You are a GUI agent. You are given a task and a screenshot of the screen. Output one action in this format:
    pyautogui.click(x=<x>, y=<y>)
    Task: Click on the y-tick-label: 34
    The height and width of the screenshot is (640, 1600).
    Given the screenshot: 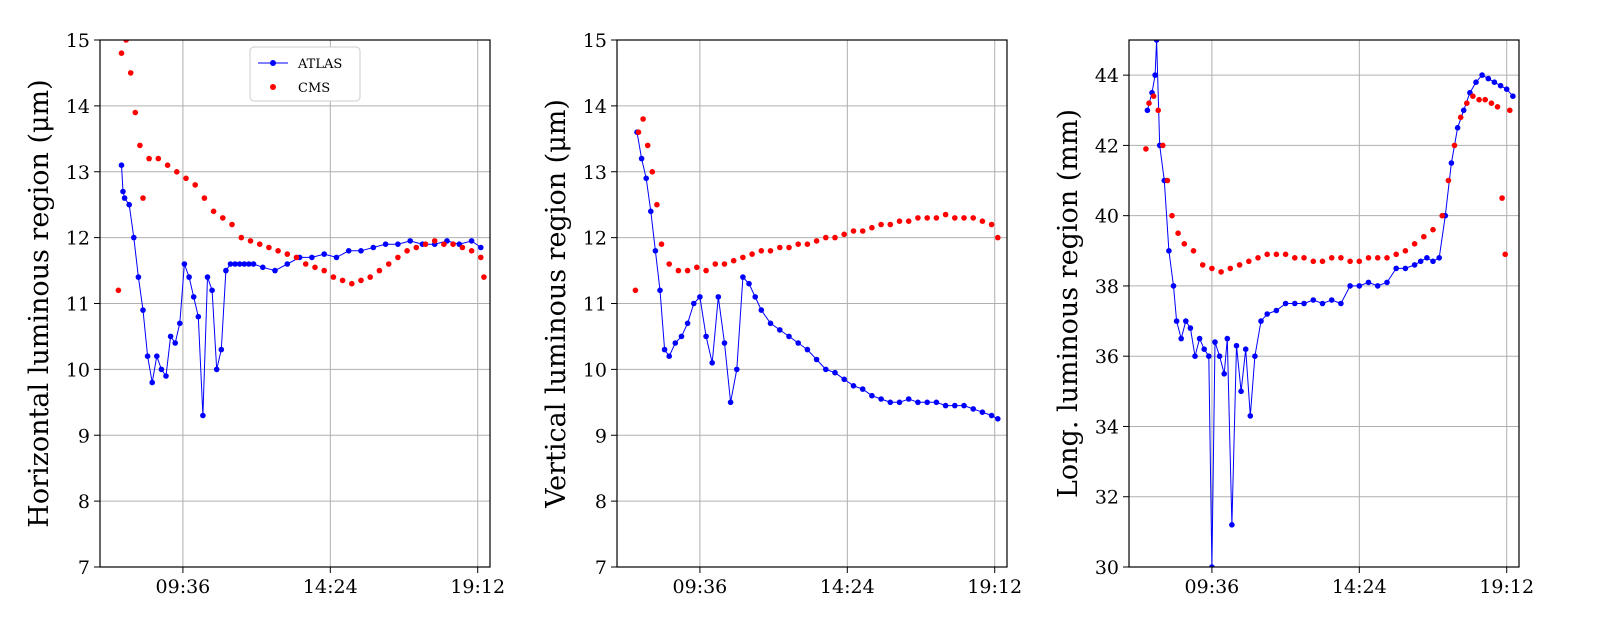 What is the action you would take?
    pyautogui.click(x=1107, y=427)
    